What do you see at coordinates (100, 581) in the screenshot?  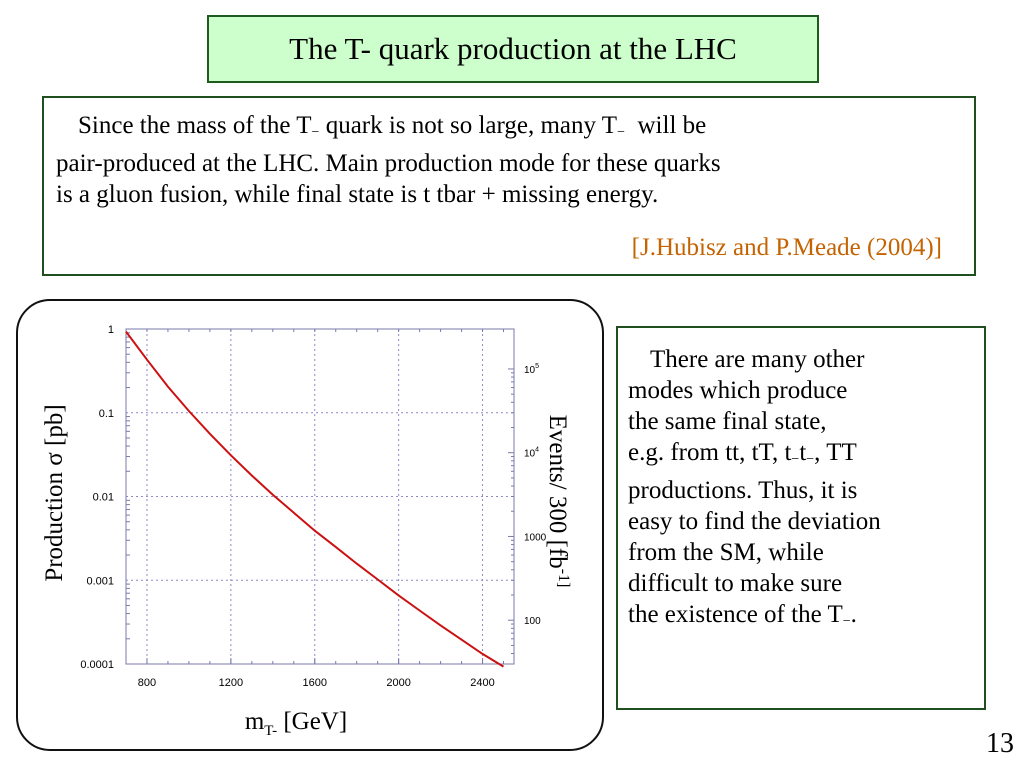 I see `y-tick-label-left: 0.001` at bounding box center [100, 581].